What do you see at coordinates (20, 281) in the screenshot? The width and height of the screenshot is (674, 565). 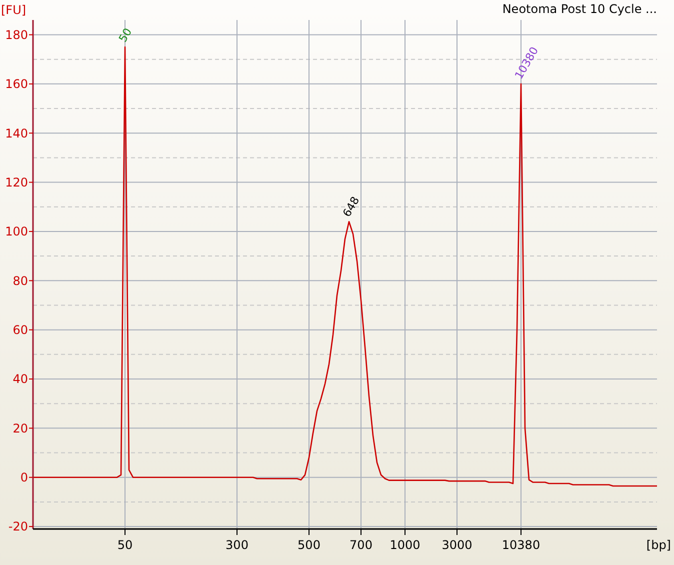 I see `y-tick-label: 80` at bounding box center [20, 281].